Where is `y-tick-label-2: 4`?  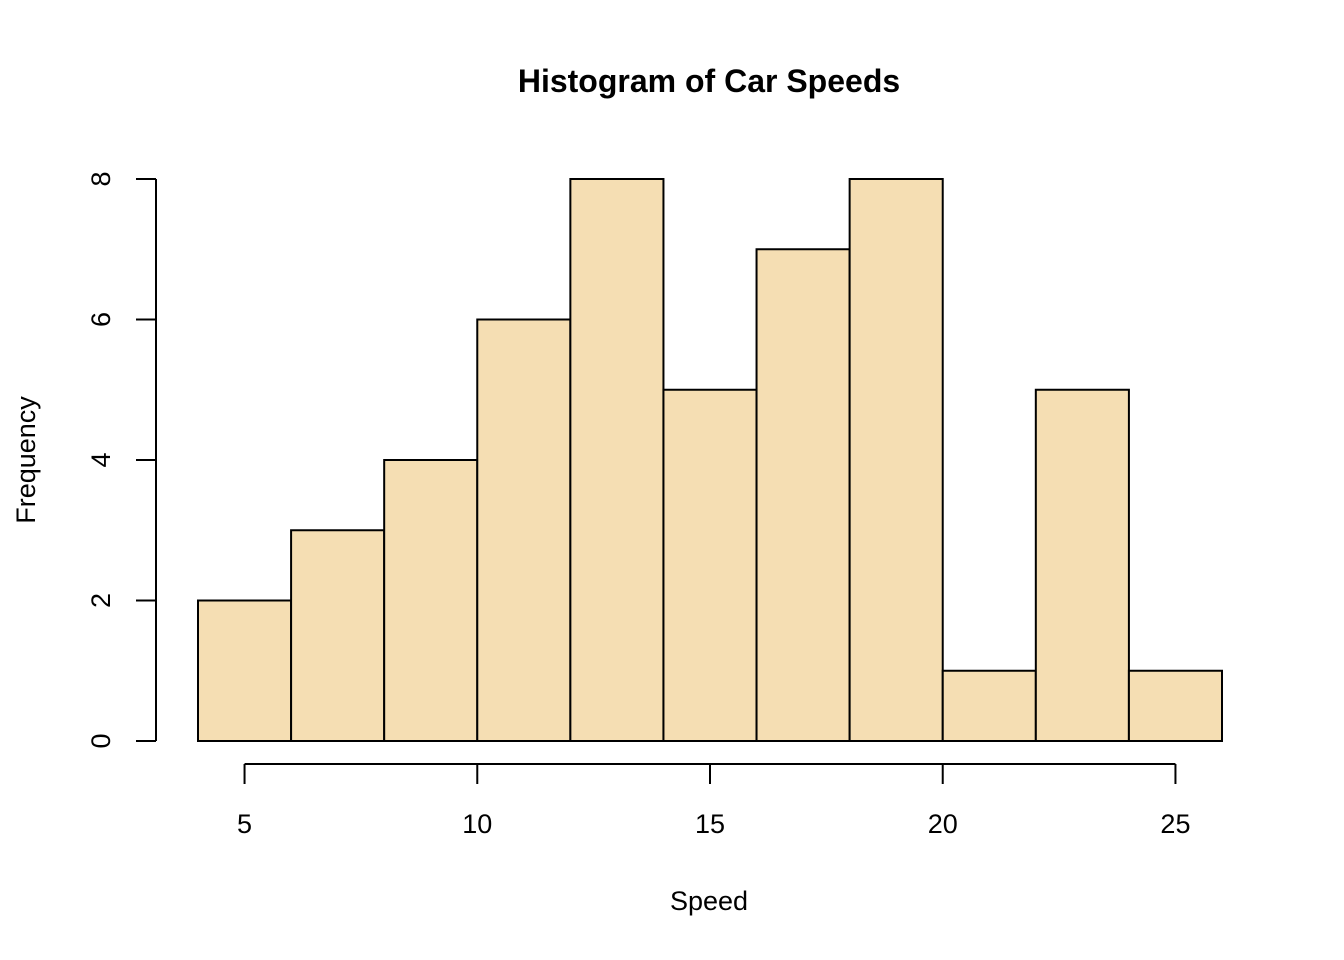 y-tick-label-2: 4 is located at coordinates (101, 459).